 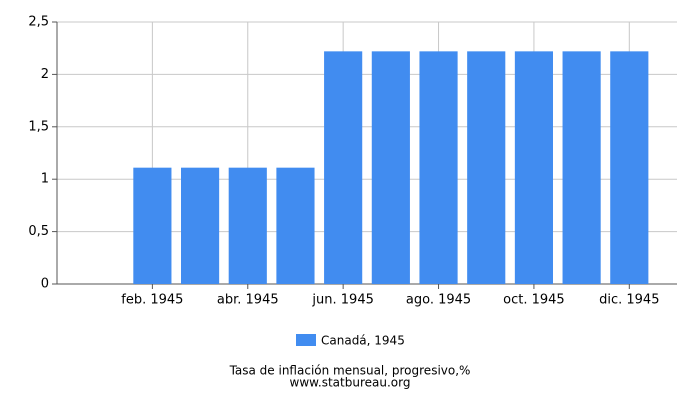 I want to click on y-tick-label: 2,5, so click(x=38, y=22).